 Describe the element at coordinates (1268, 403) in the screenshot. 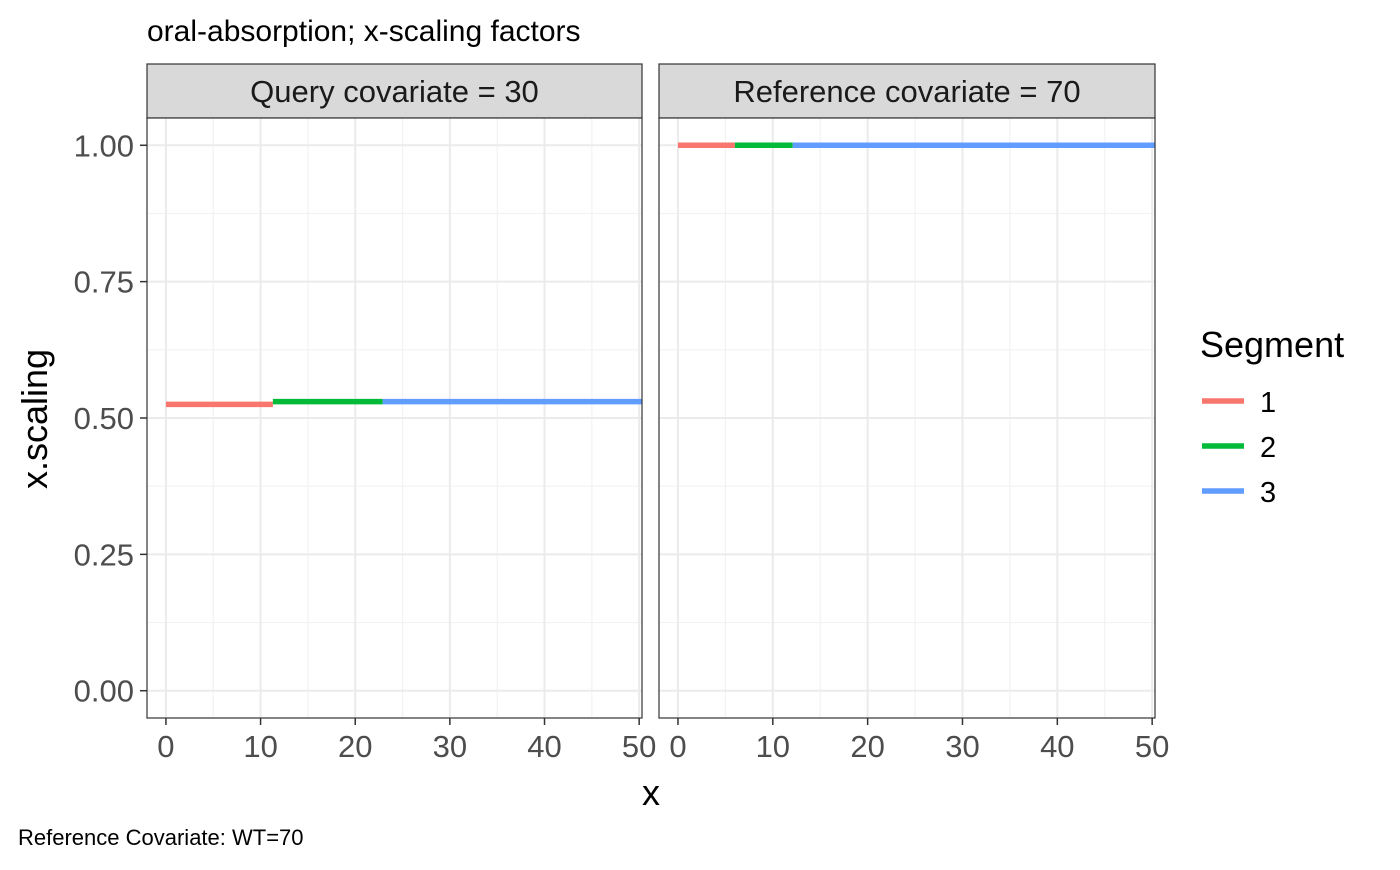

I see `legend-label-1: 1` at that location.